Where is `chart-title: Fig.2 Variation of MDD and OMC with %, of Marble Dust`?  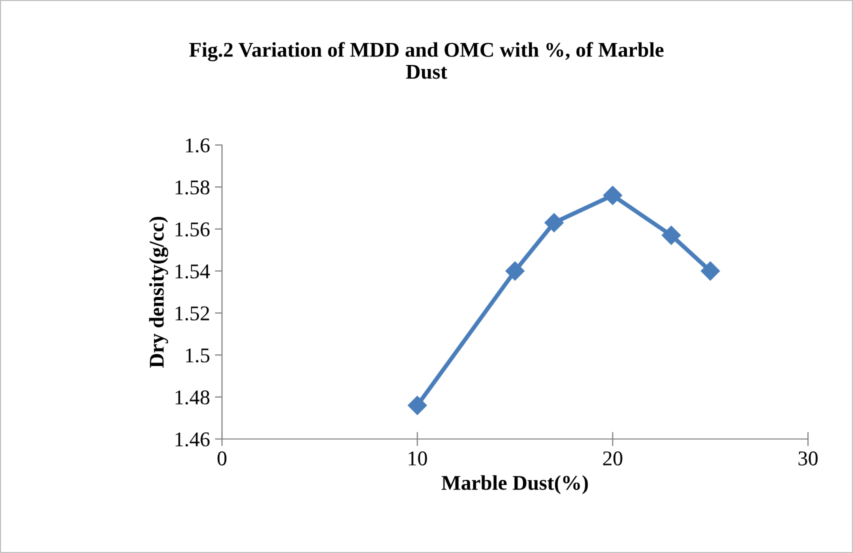
chart-title: Fig.2 Variation of MDD and OMC with %, of Marble Dust is located at coordinates (426, 60).